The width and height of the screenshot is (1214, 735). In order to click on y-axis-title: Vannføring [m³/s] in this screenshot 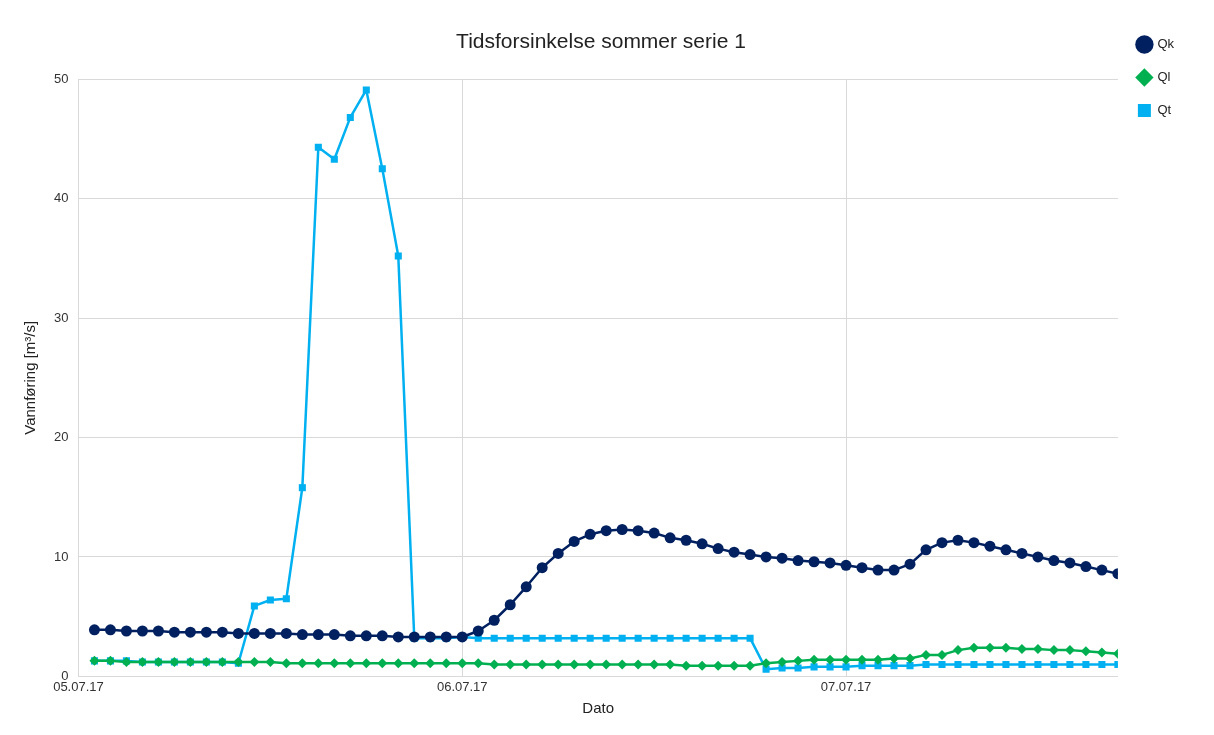, I will do `click(30, 377)`.